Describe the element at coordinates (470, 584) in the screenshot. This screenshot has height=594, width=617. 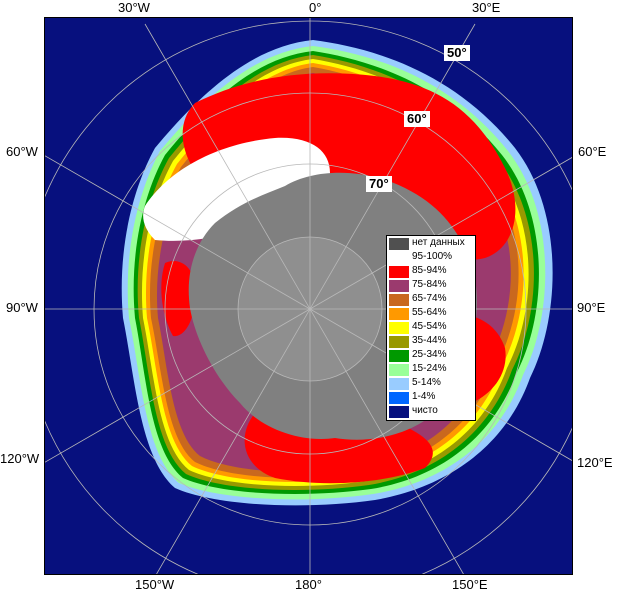
I see `lon-label-150e: 150°E` at that location.